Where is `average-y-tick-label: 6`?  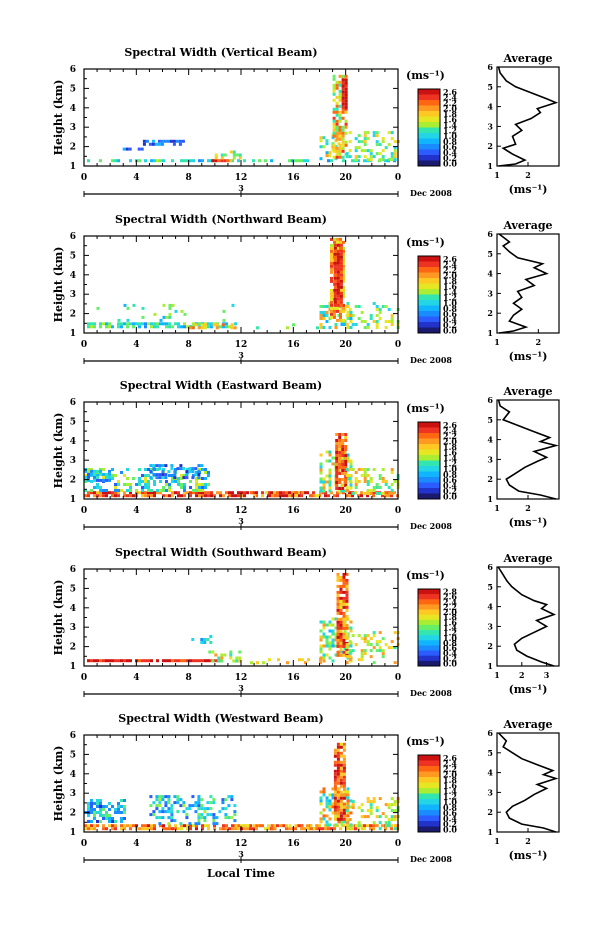 average-y-tick-label: 6 is located at coordinates (490, 400).